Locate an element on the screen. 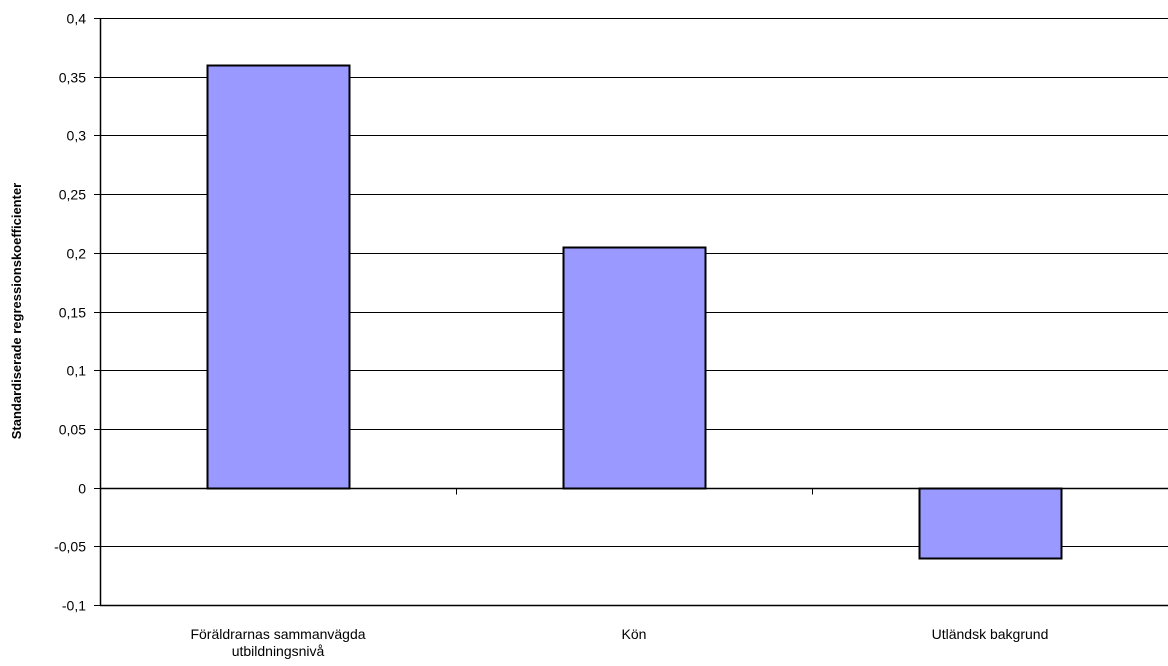  x-category-label: Utländsk bakgrund is located at coordinates (990, 634).